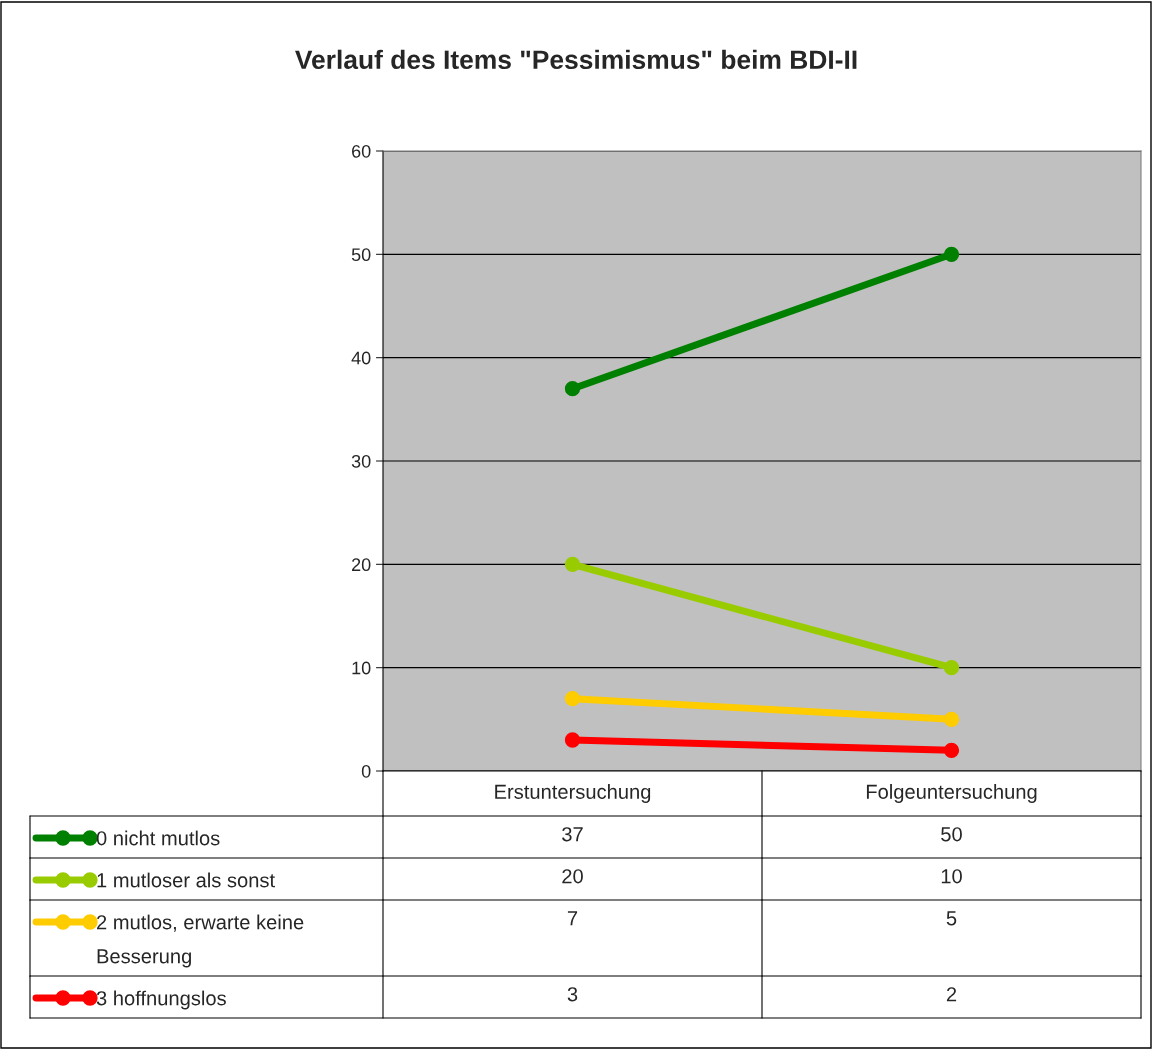  What do you see at coordinates (161, 1000) in the screenshot?
I see `legend-label: 3 hoffnungslos` at bounding box center [161, 1000].